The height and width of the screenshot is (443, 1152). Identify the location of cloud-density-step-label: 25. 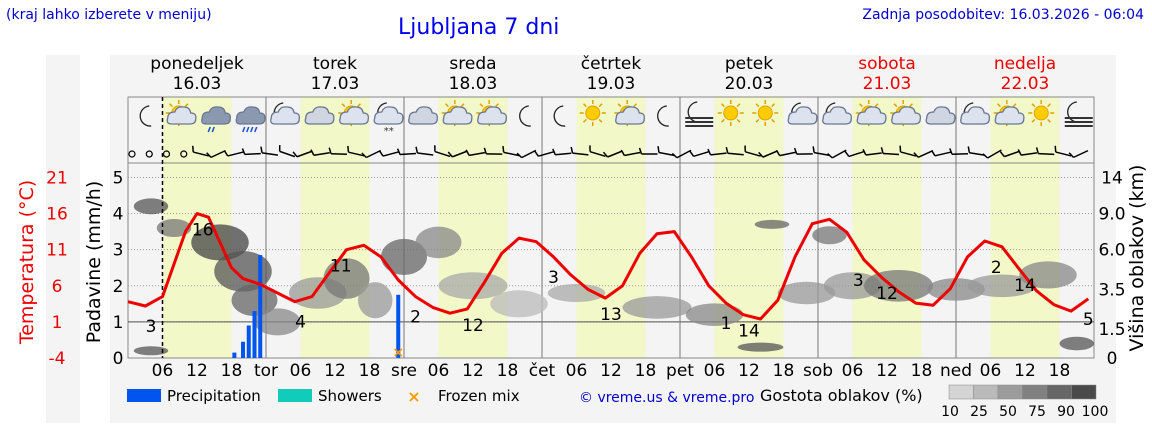
(979, 412).